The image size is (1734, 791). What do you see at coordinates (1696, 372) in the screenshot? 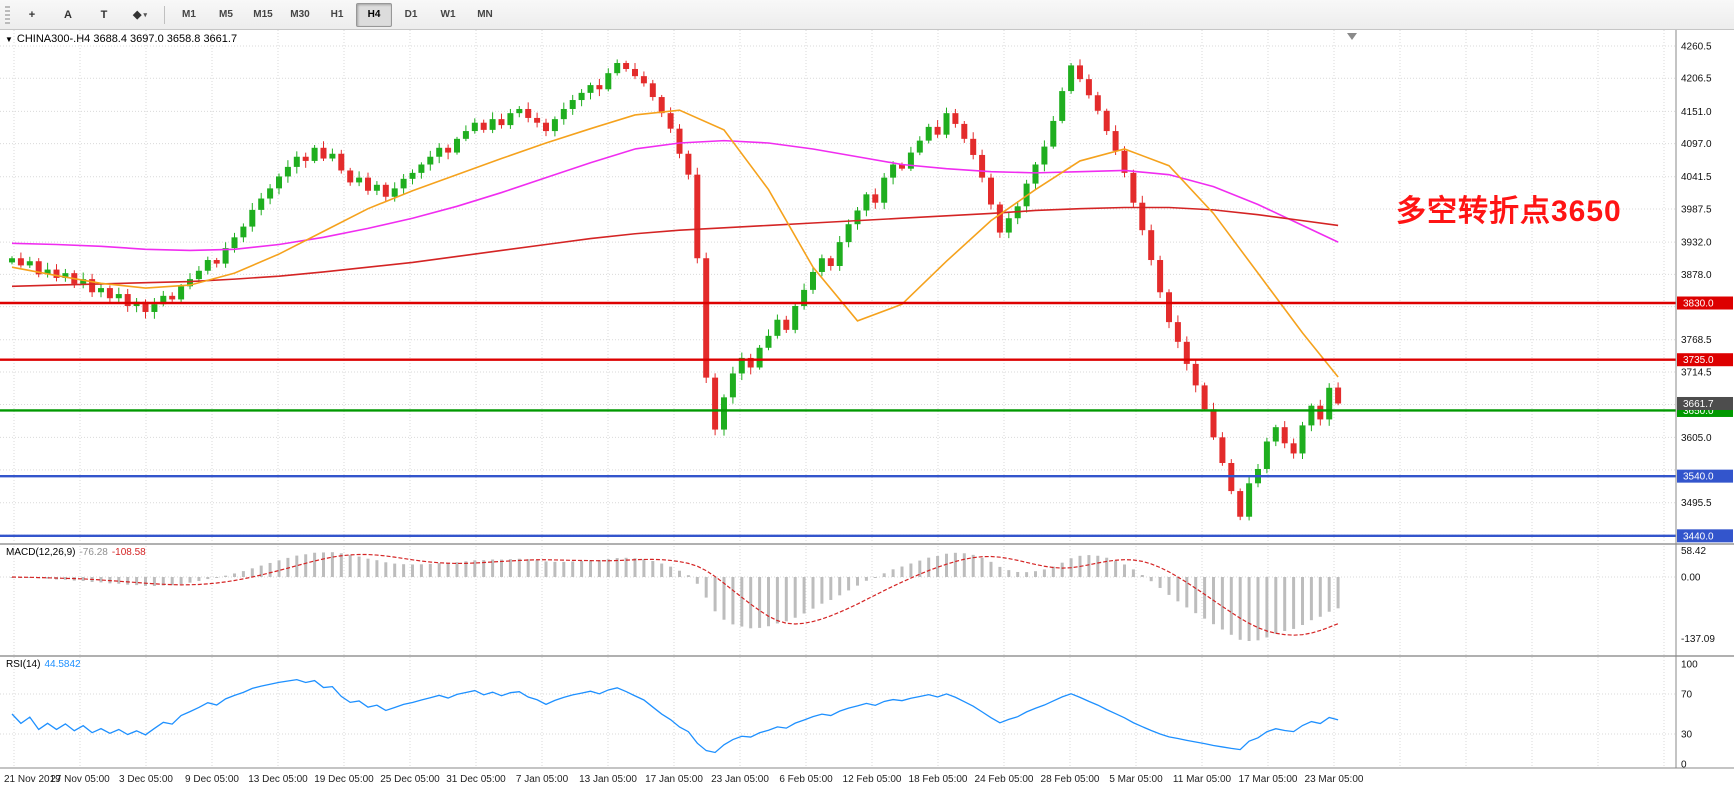
I see `price-tick-label: 3714.5` at bounding box center [1696, 372].